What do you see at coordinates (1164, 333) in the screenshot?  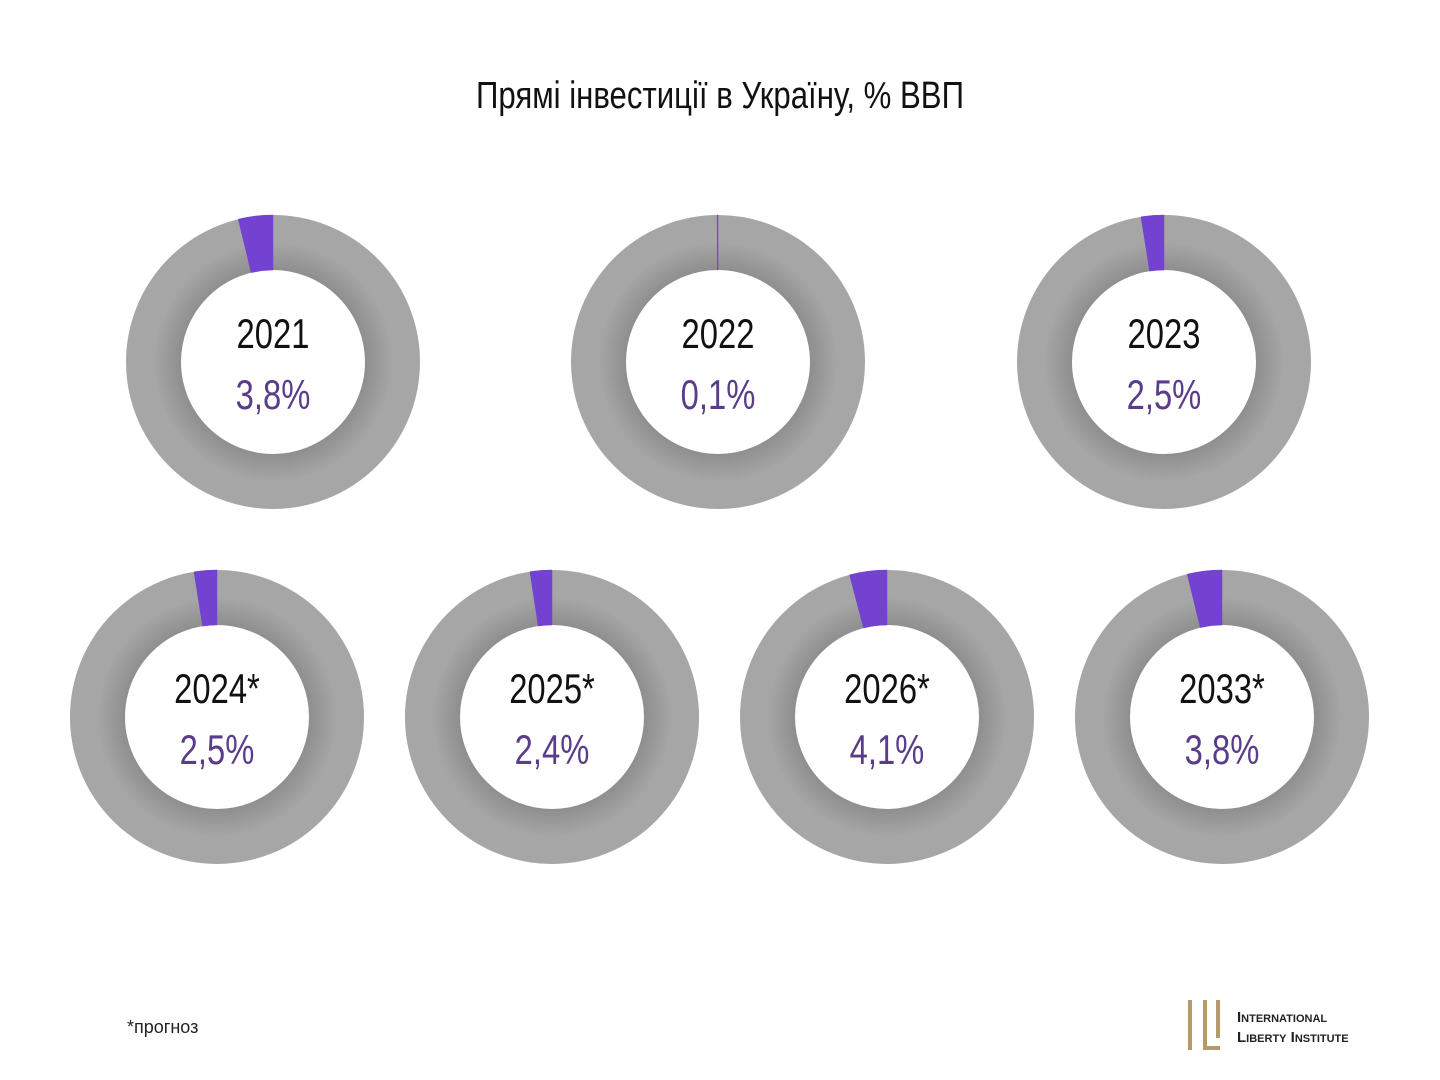 I see `donut-title: 2023` at bounding box center [1164, 333].